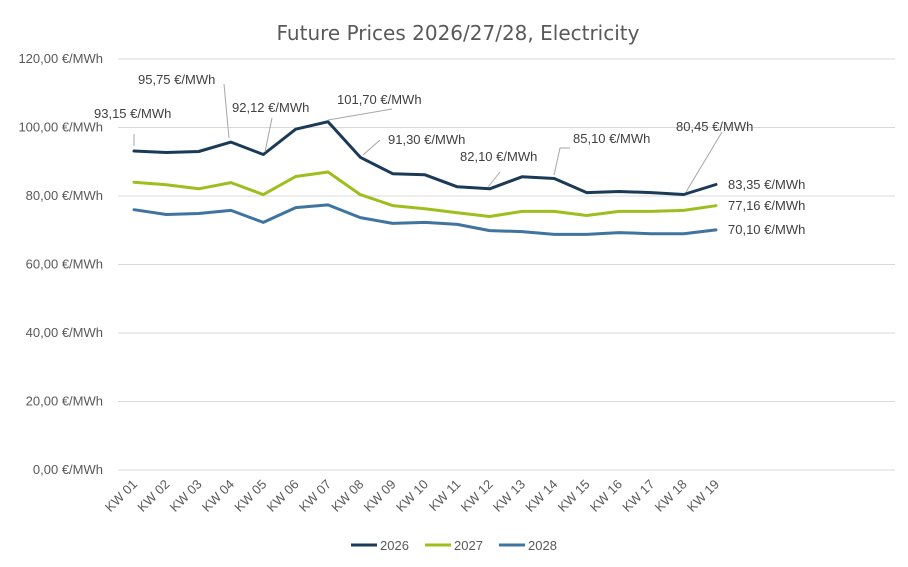  What do you see at coordinates (283, 496) in the screenshot?
I see `x-tick-label: KW 06` at bounding box center [283, 496].